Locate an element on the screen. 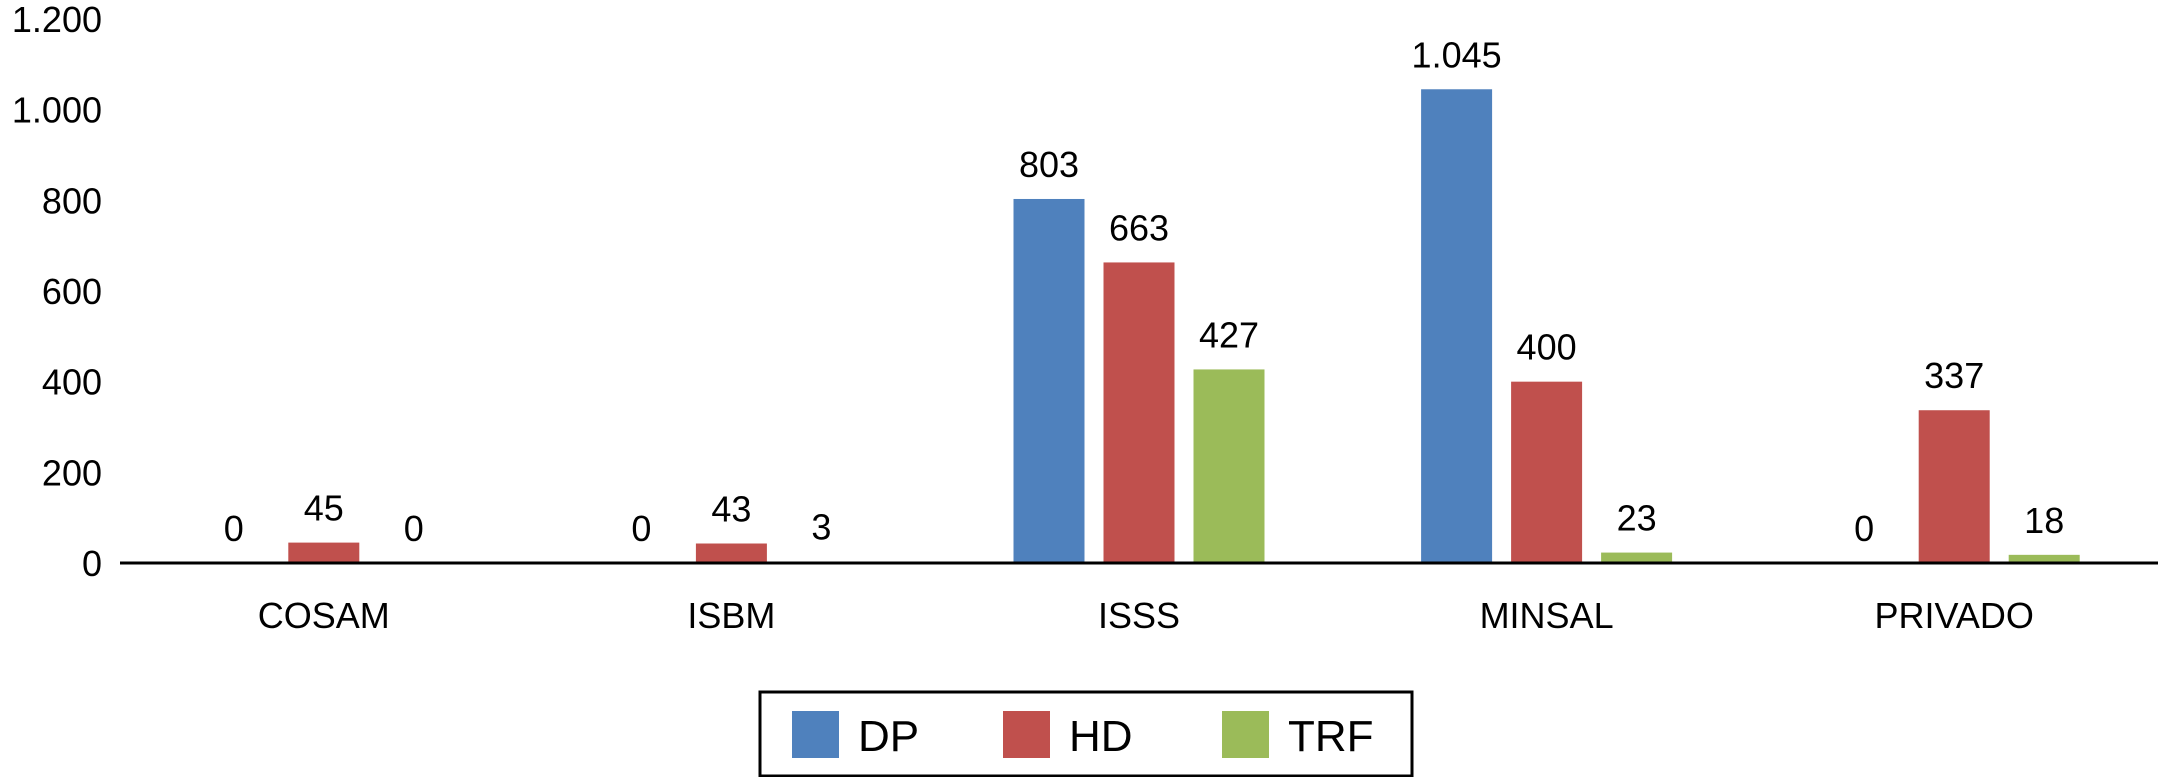 The height and width of the screenshot is (777, 2158). data-label: 427 is located at coordinates (1229, 334).